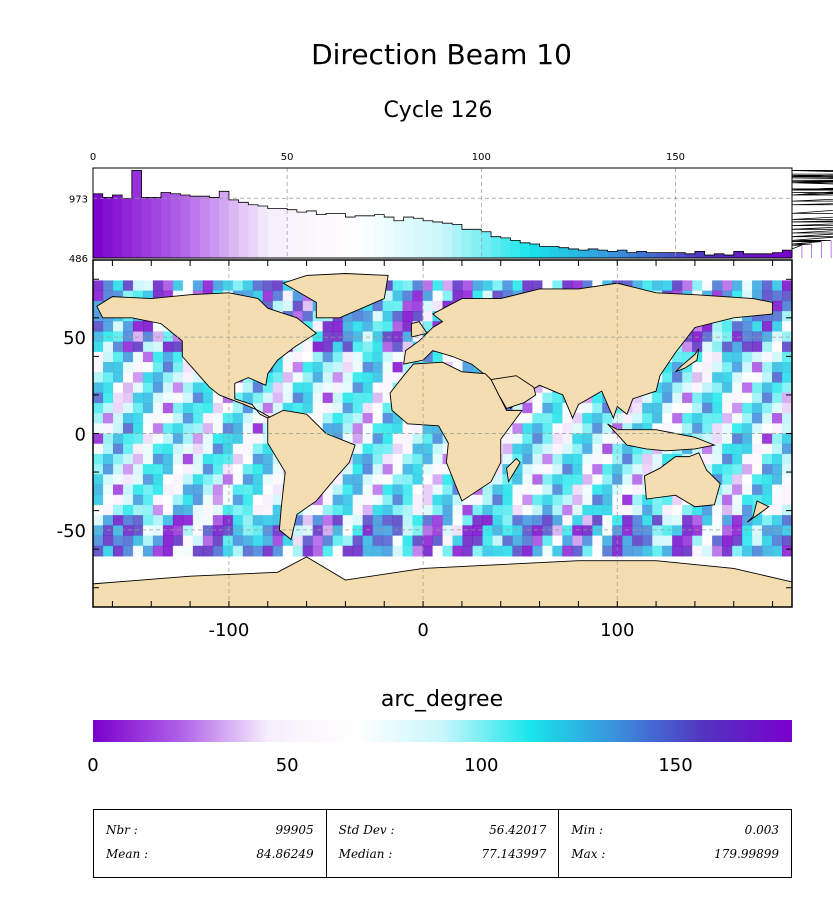 The image size is (833, 900). Describe the element at coordinates (366, 830) in the screenshot. I see `std-label: Std Dev :` at that location.